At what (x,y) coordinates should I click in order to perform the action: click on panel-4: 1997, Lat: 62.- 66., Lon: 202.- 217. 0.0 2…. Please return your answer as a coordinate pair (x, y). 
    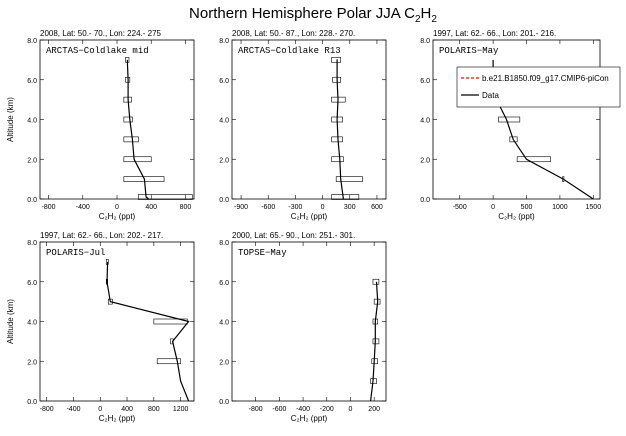
    Looking at the image, I should click on (100, 327).